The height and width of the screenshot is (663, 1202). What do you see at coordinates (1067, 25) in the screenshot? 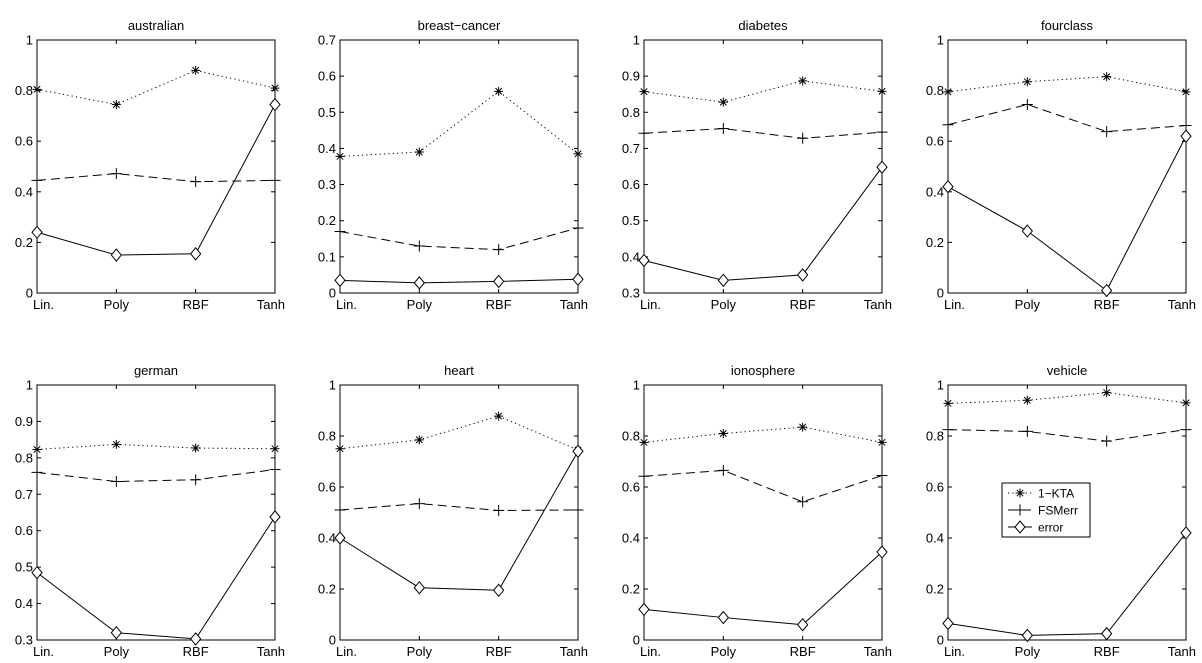
I see `chart-title: fourclass` at bounding box center [1067, 25].